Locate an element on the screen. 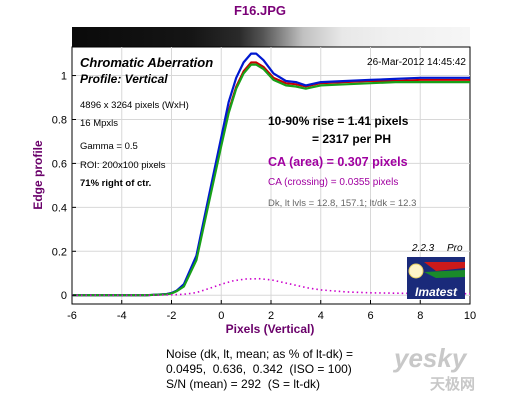  rise-value: 10-90% rise = 1.41 pixels is located at coordinates (338, 121).